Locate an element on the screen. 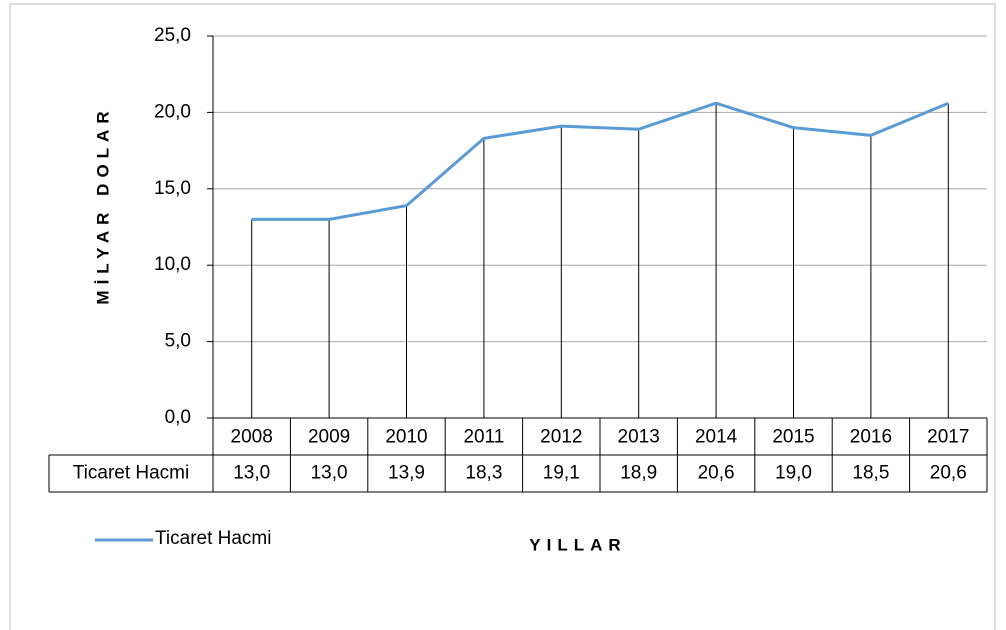  y-tick-label: 15,0 is located at coordinates (172, 188).